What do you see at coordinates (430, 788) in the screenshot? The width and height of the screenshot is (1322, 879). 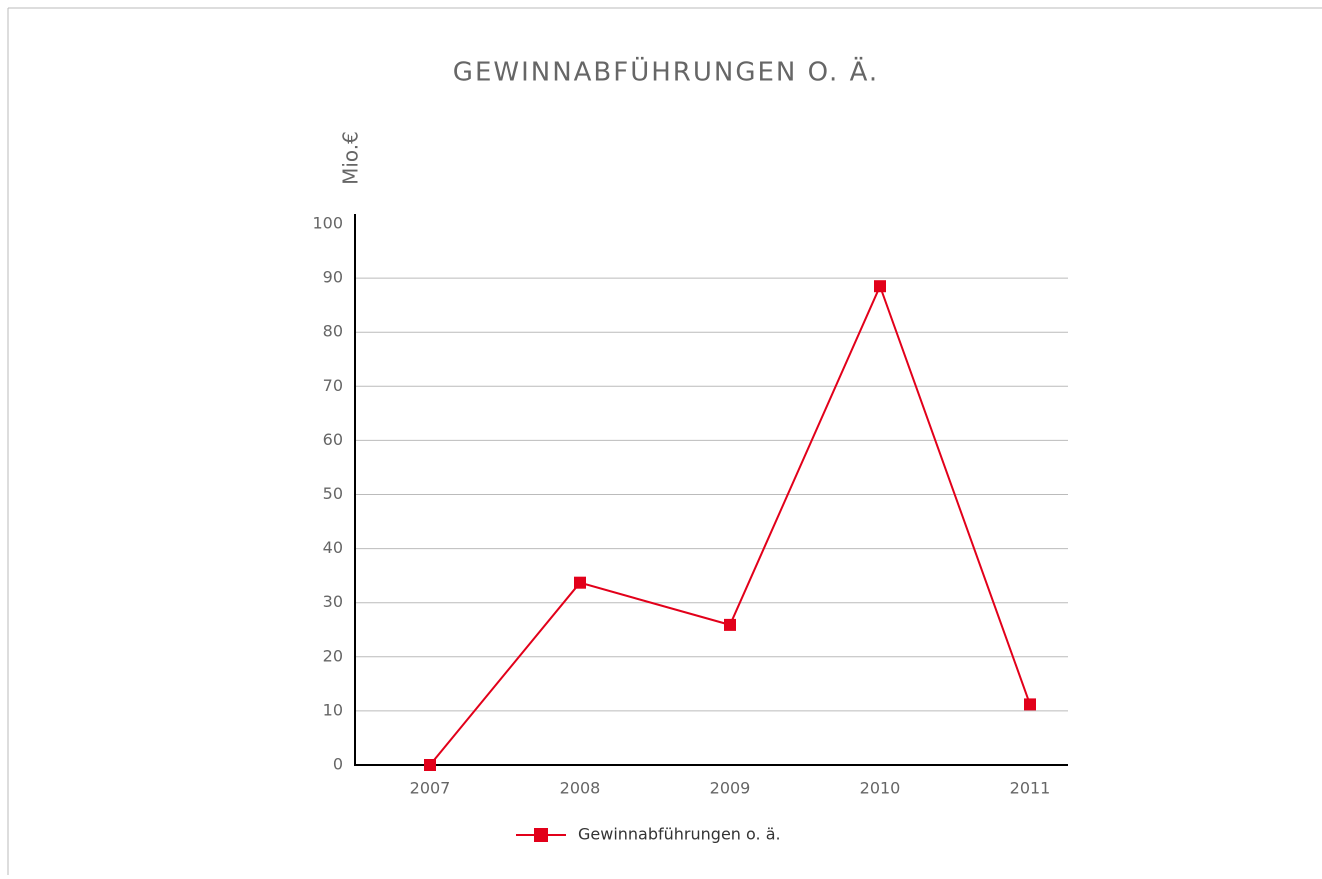 I see `x-tick-label: 2007` at bounding box center [430, 788].